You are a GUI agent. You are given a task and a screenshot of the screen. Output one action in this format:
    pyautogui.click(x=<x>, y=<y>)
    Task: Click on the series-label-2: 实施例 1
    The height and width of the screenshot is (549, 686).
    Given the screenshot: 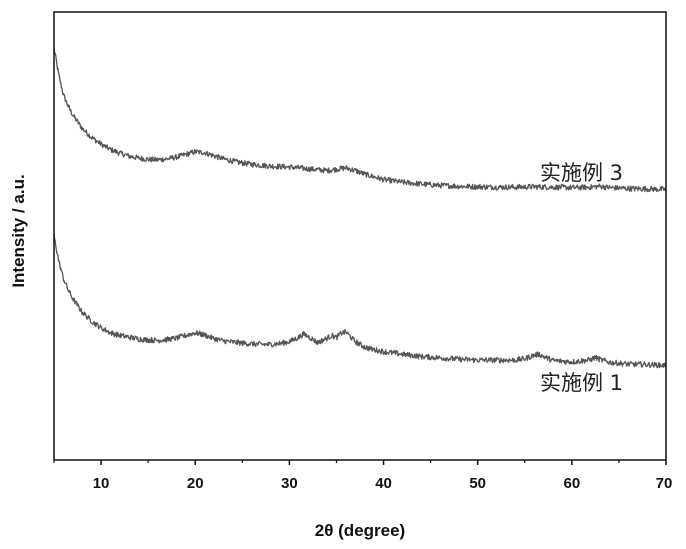 What is the action you would take?
    pyautogui.click(x=581, y=383)
    